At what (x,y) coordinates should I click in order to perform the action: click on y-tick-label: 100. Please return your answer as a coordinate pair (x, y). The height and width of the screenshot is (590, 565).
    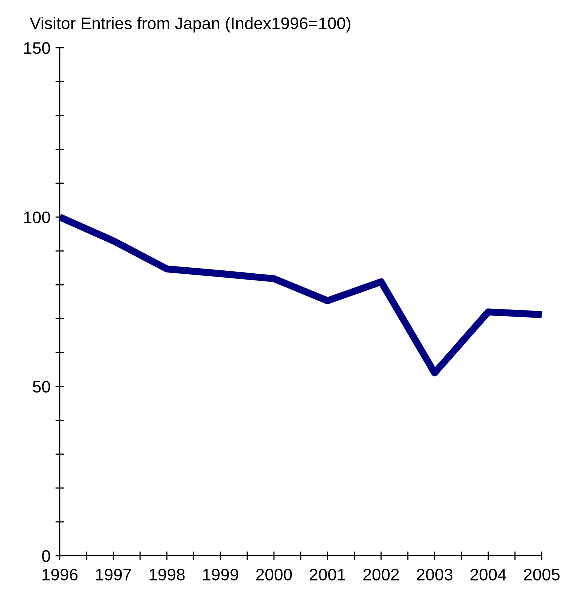
    Looking at the image, I should click on (37, 218).